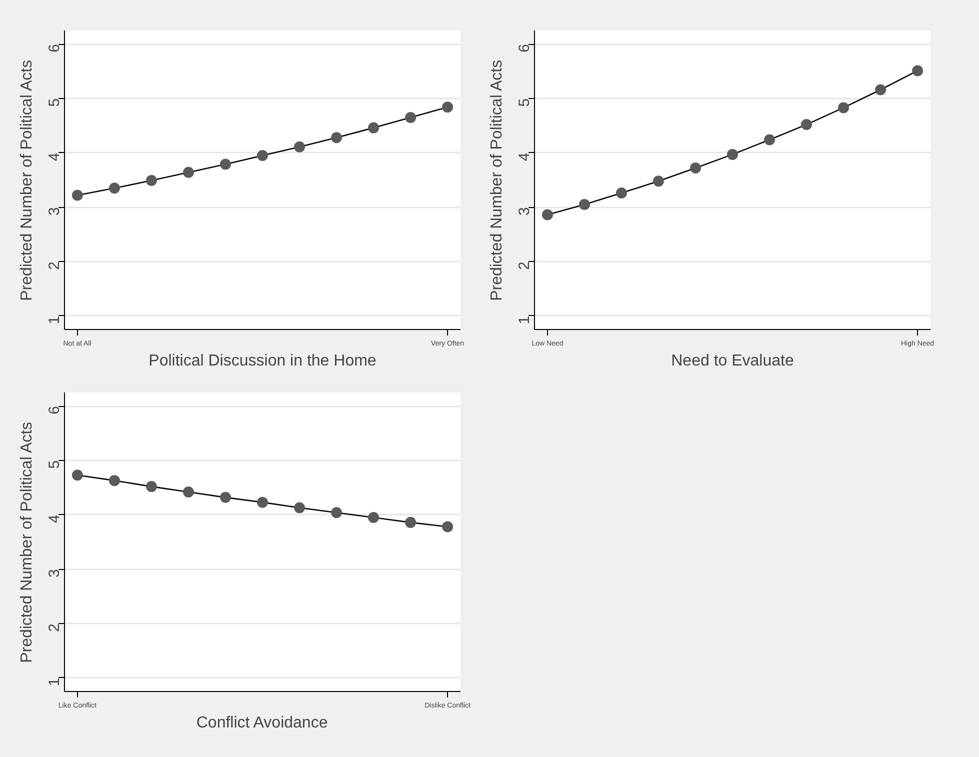 This screenshot has height=757, width=979. I want to click on x-axis-title: Political Discussion in the Home, so click(262, 361).